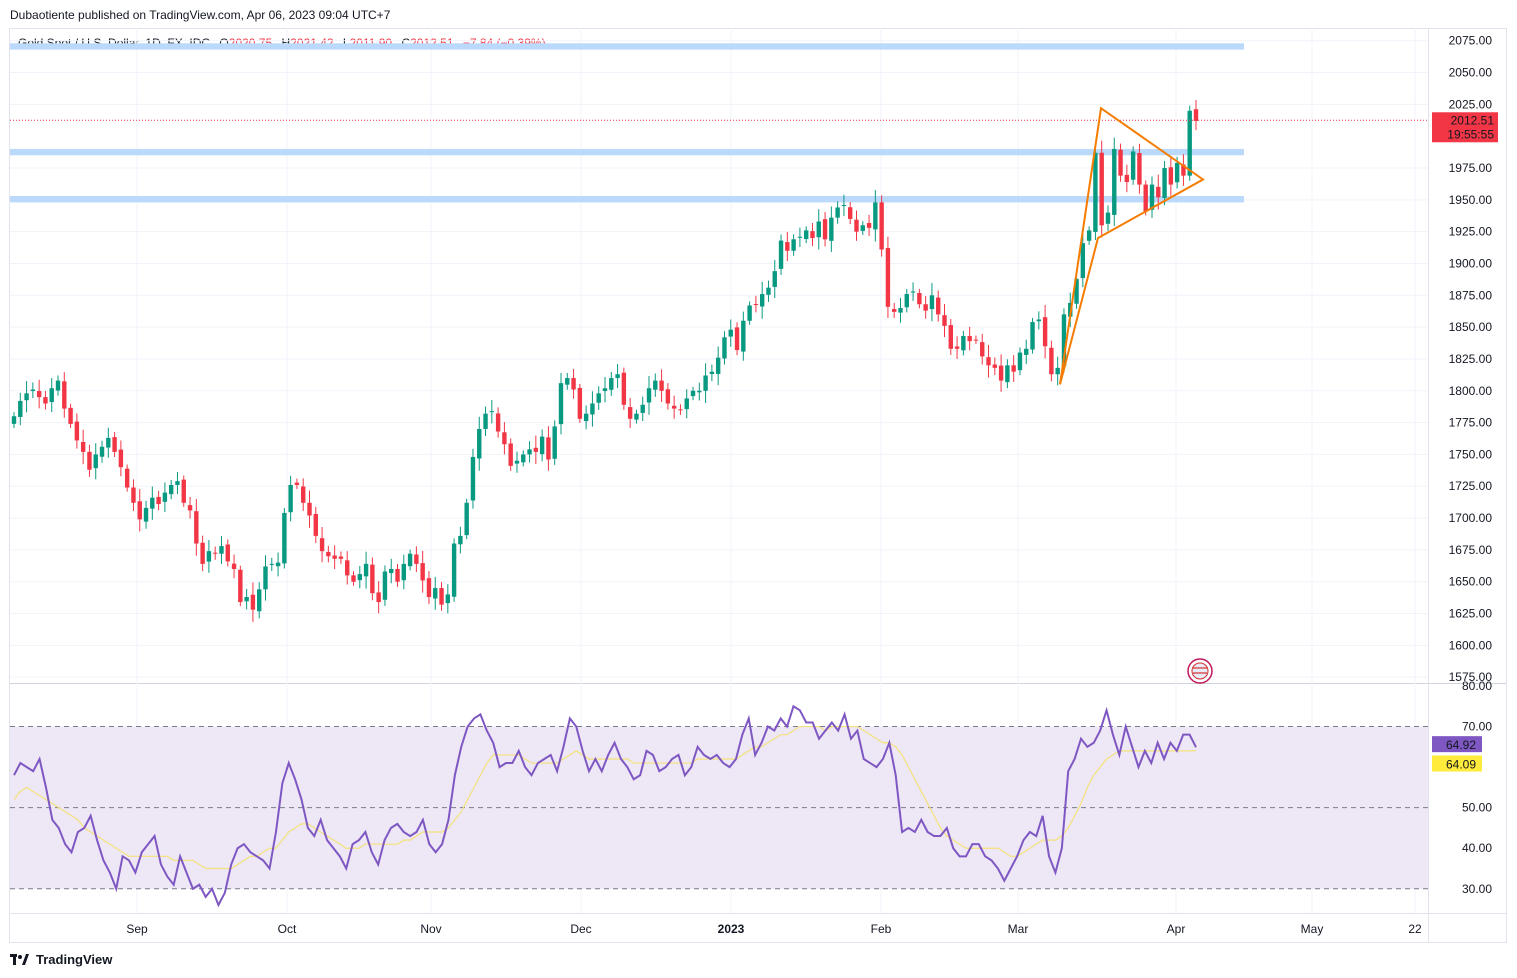  What do you see at coordinates (1471, 677) in the screenshot?
I see `price-tick-label: 1575.00` at bounding box center [1471, 677].